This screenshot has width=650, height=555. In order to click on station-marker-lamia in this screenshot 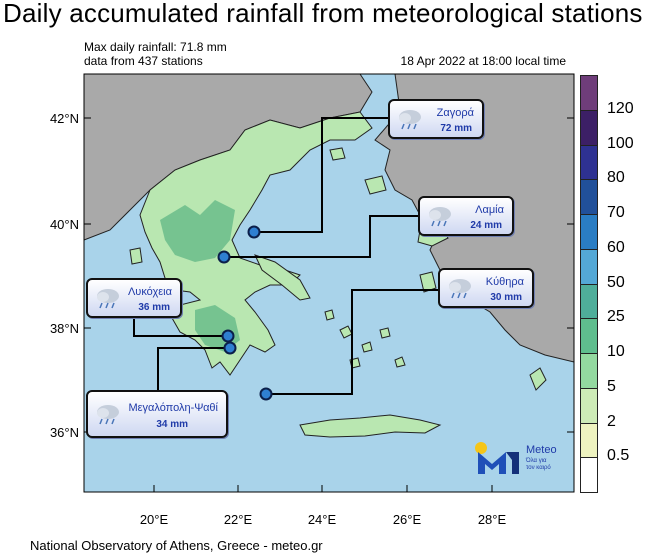, I will do `click(224, 257)`.